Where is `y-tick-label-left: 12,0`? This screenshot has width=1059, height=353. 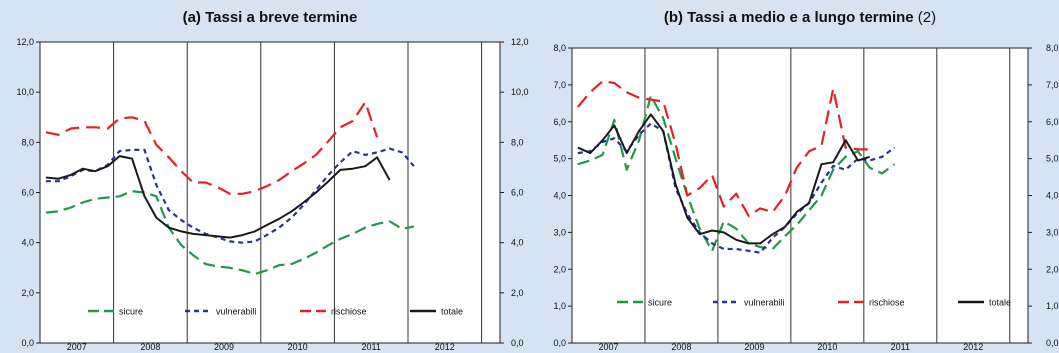
y-tick-label-left: 12,0 is located at coordinates (25, 42).